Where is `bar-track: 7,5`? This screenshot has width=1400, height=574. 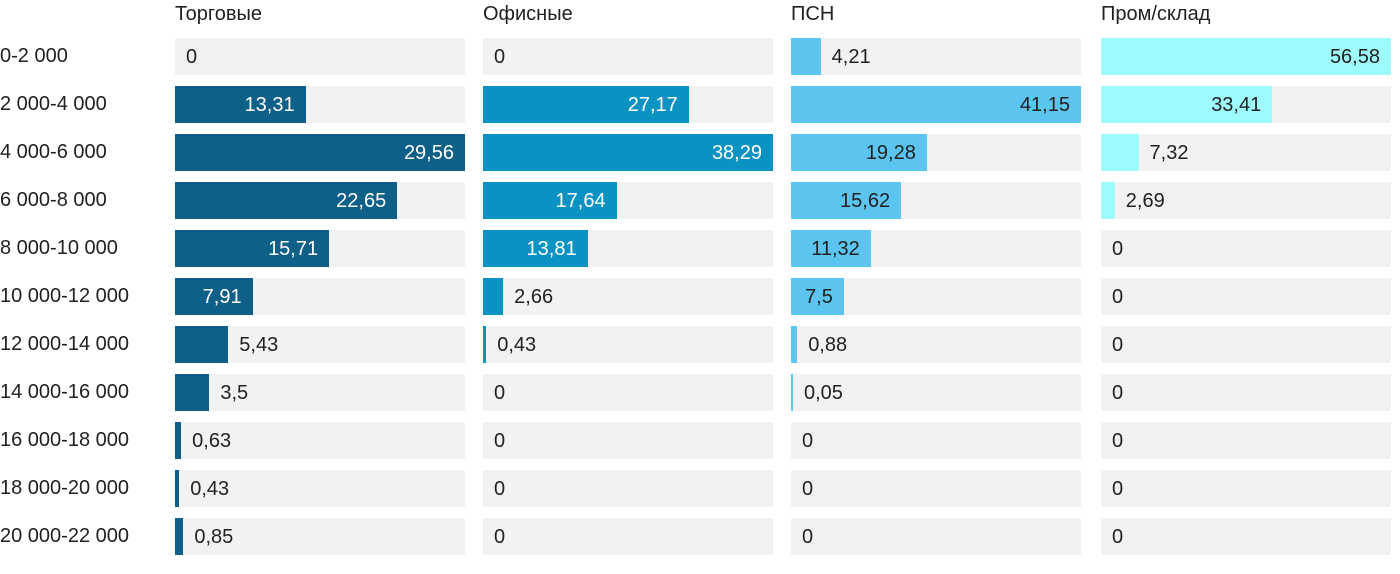
bar-track: 7,5 is located at coordinates (936, 296).